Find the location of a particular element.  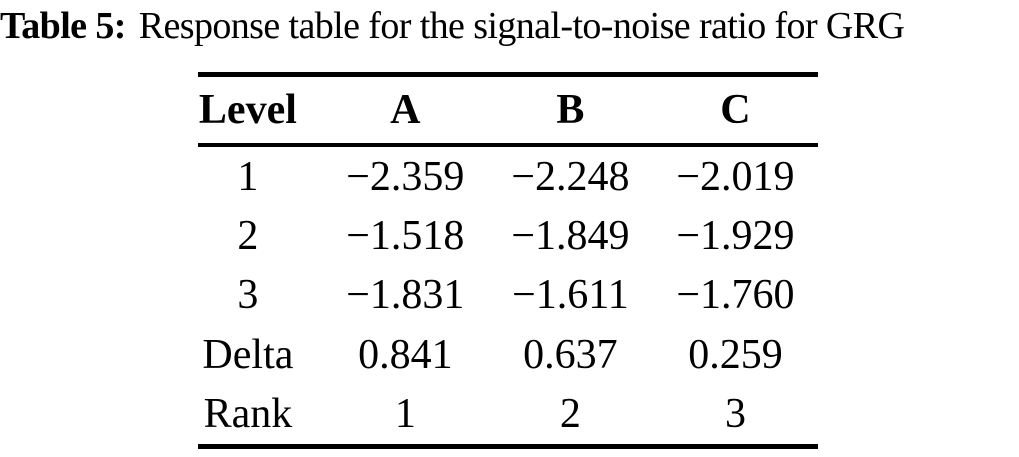

table-row-level-2: 2 −1.518 −1.849 −1.929 is located at coordinates (508, 235).